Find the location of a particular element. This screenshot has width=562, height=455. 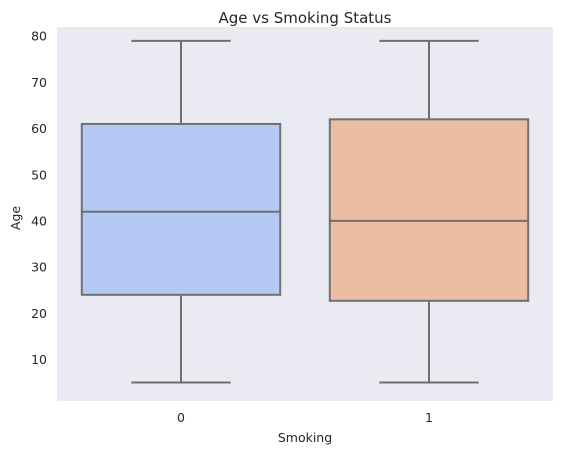

y-tick-label: 10 is located at coordinates (39, 359).